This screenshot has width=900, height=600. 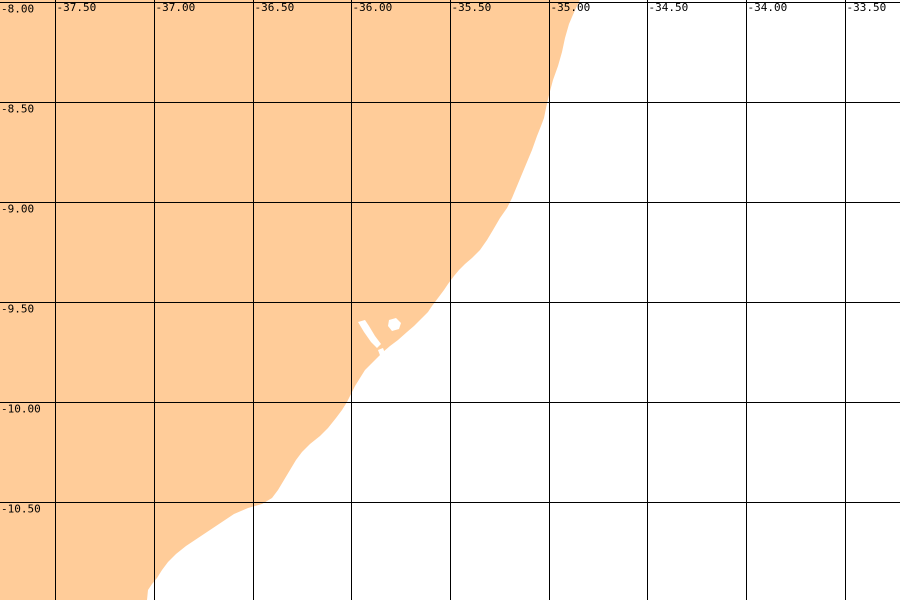 I want to click on latitude-label: -10.00, so click(x=21, y=409).